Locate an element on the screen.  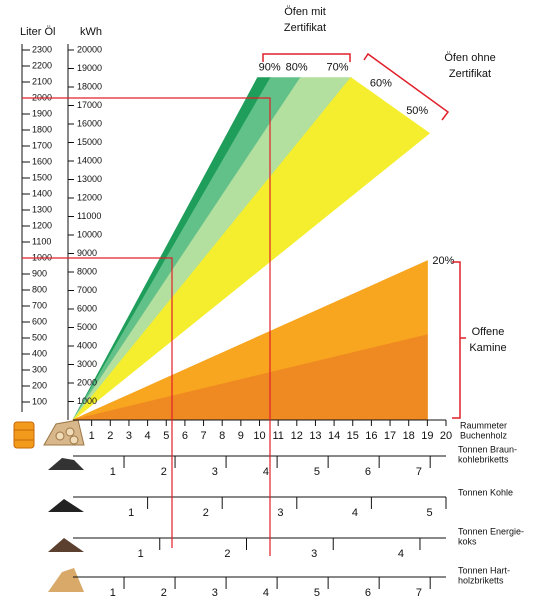
y-tick-label: 1600 is located at coordinates (42, 161).